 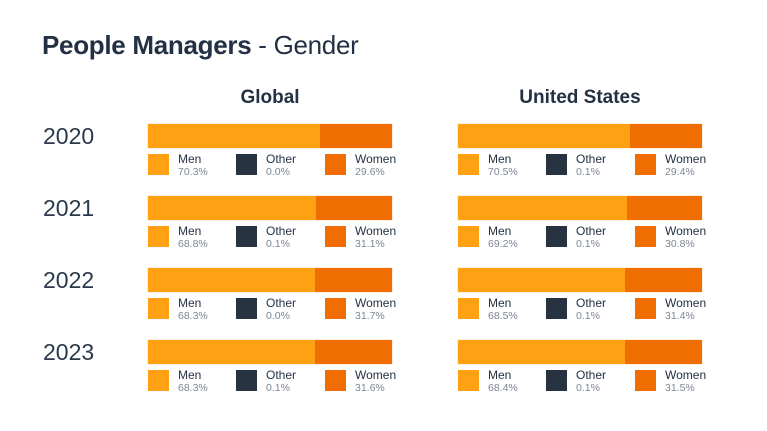 I want to click on legend-percent: 0.0%, so click(x=278, y=172).